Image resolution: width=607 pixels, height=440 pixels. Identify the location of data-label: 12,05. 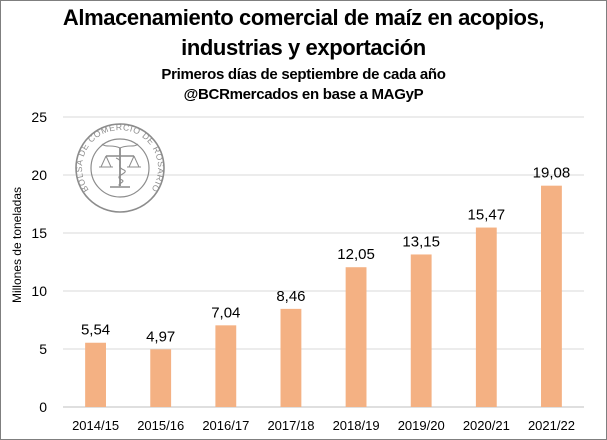
(356, 254).